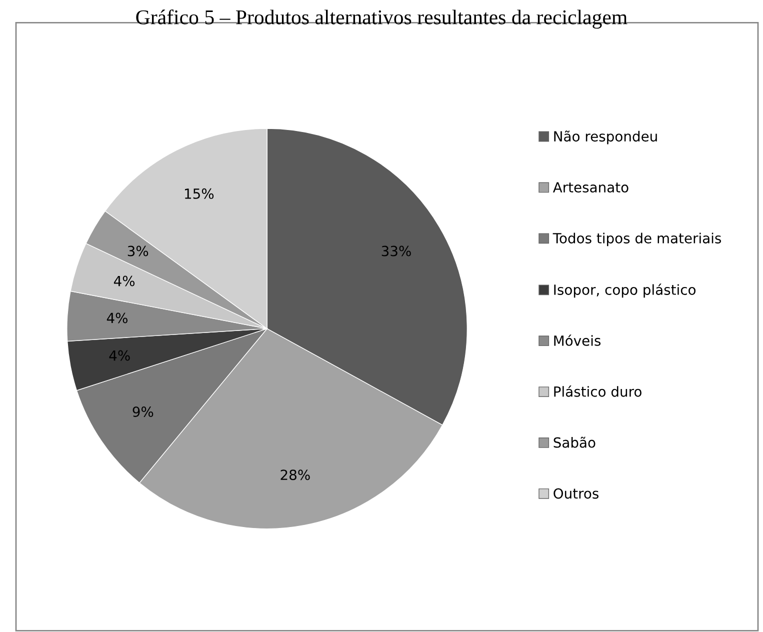 This screenshot has width=763, height=632. I want to click on legend-label: Isopor, copo plástico, so click(625, 291).